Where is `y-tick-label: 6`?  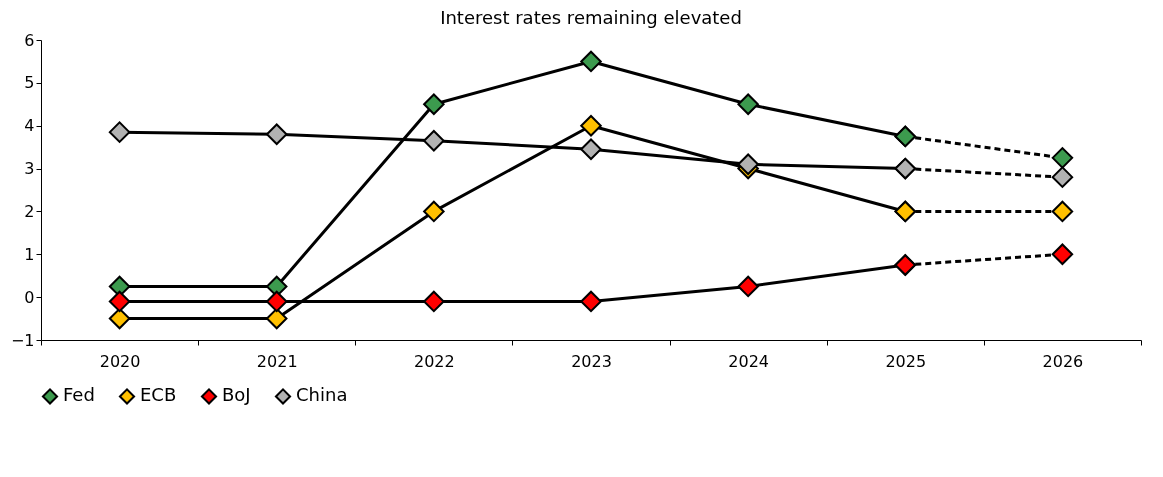
y-tick-label: 6 is located at coordinates (29, 40).